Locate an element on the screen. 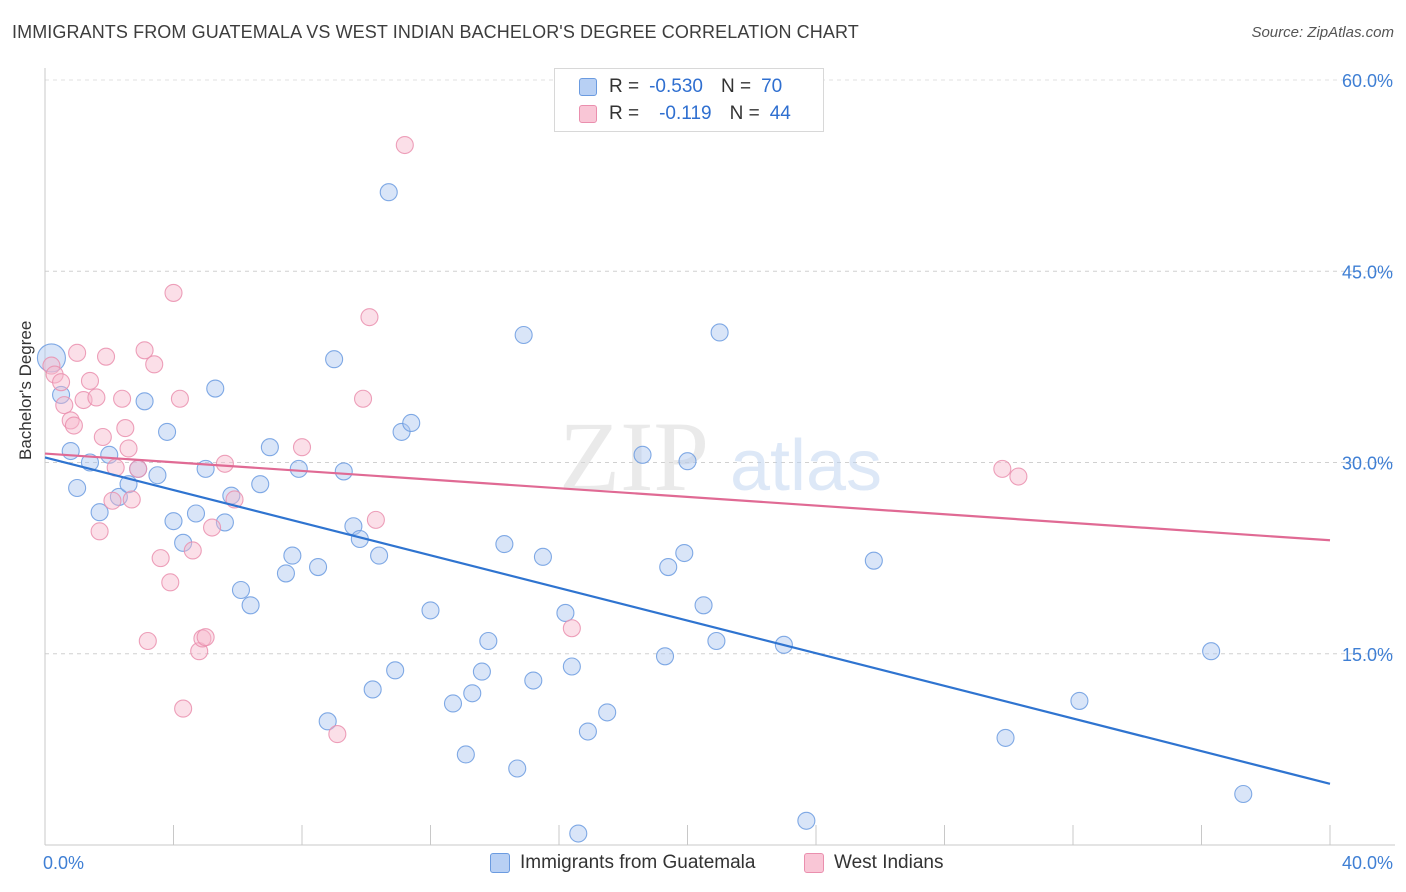  legend-item-guatemala: Immigrants from Guatemala is located at coordinates (622, 863).